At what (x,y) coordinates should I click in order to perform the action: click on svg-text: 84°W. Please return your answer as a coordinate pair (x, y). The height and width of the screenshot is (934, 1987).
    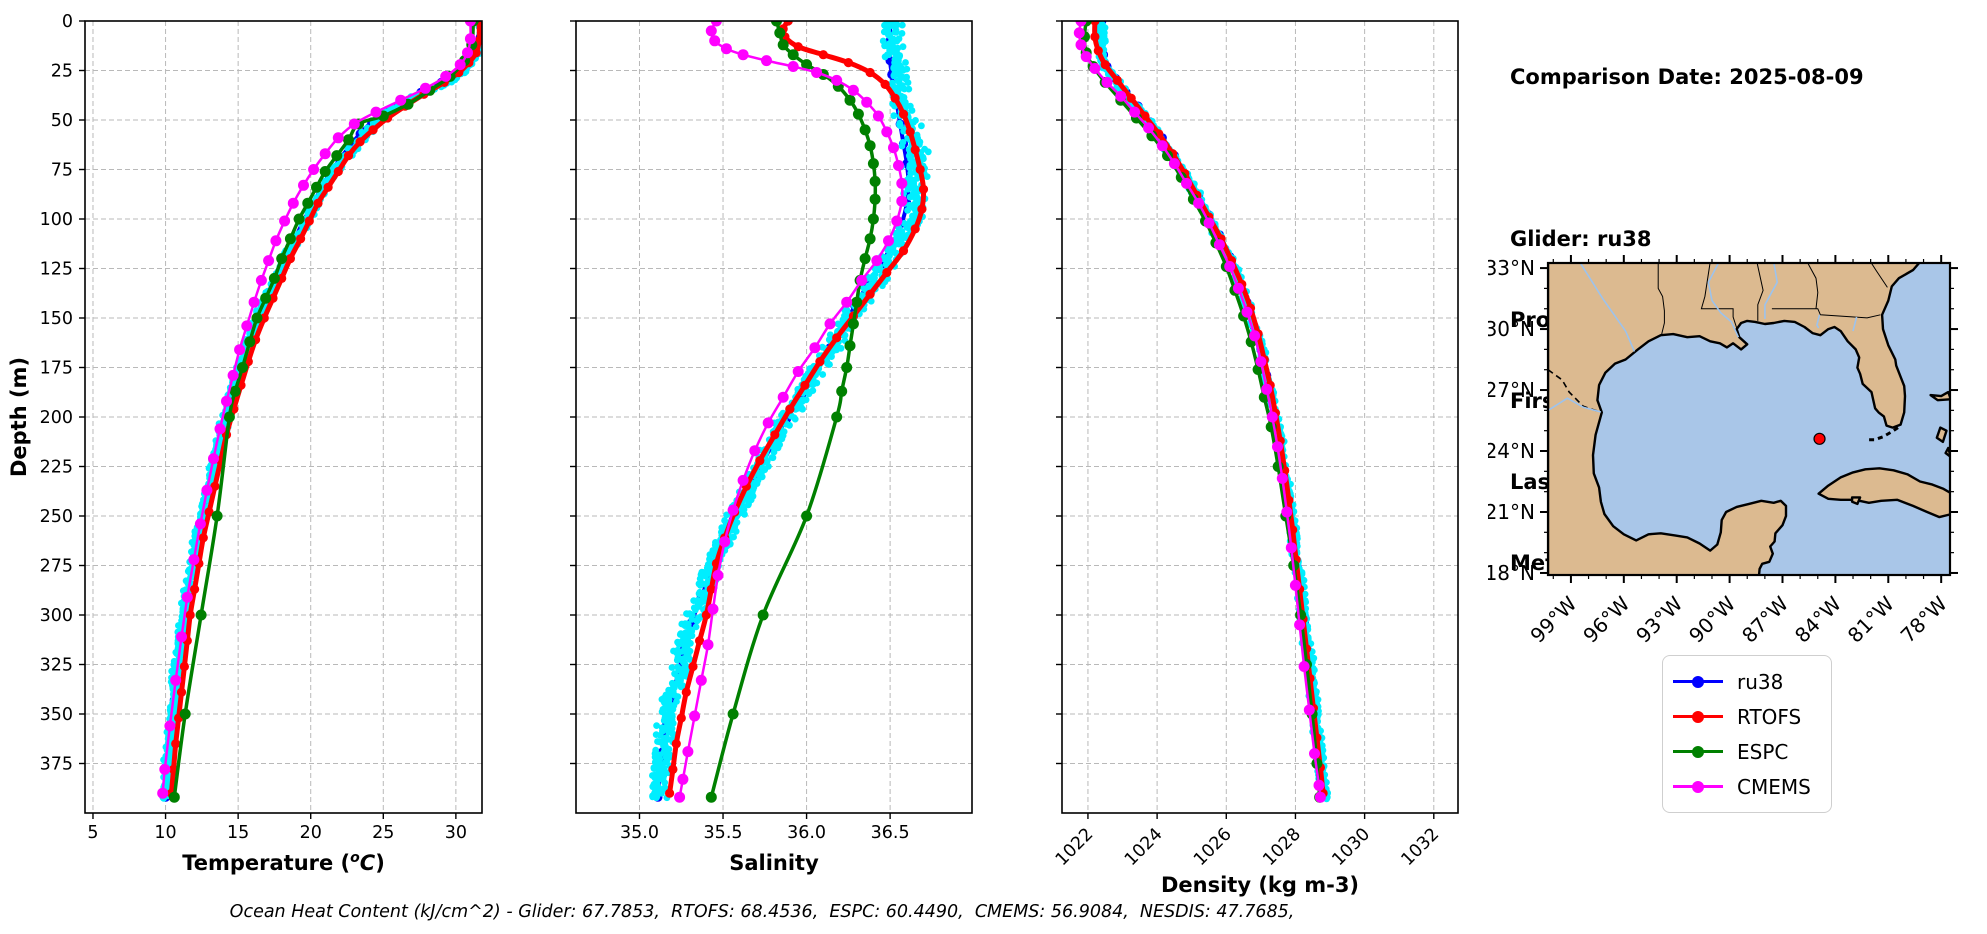
    Looking at the image, I should click on (1818, 619).